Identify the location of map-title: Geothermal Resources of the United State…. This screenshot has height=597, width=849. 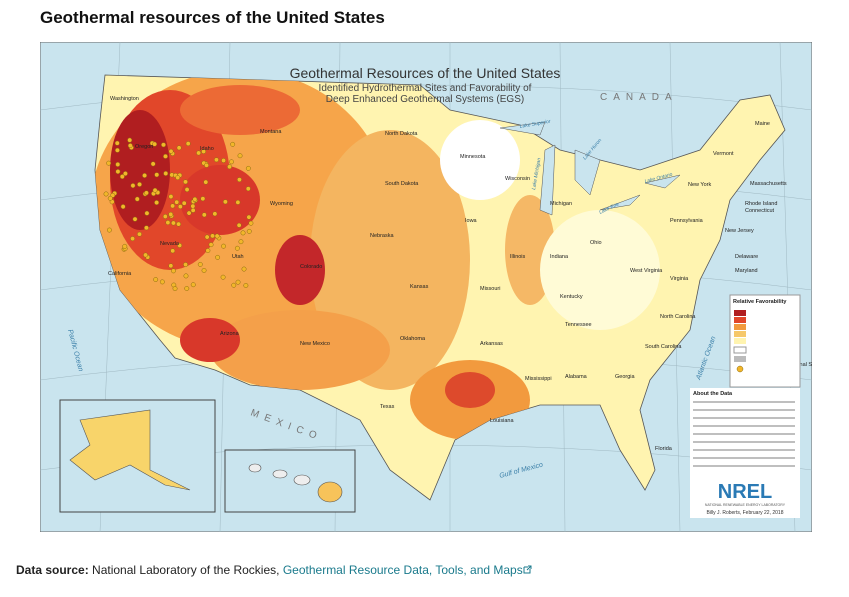
(425, 73).